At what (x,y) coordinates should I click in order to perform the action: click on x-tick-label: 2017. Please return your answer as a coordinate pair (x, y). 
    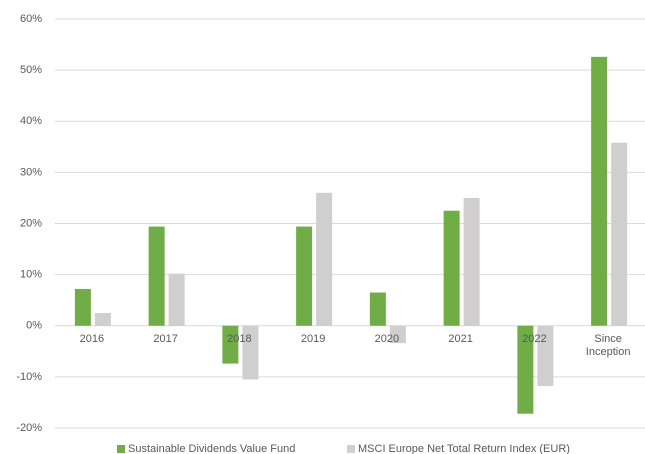
    Looking at the image, I should click on (165, 338).